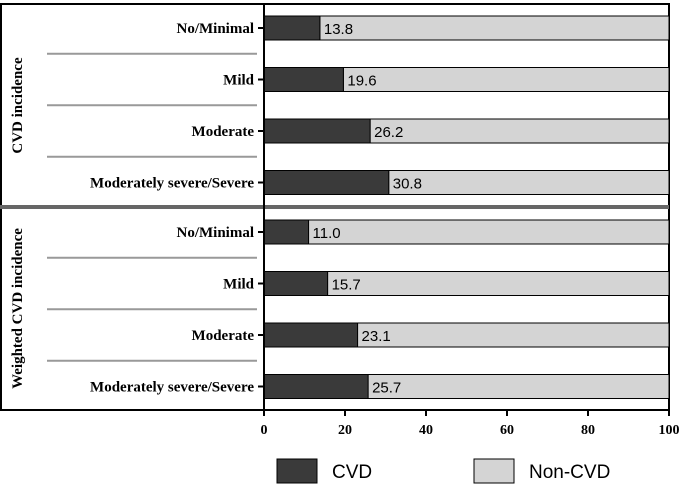  What do you see at coordinates (507, 430) in the screenshot?
I see `x-tick-label: 60` at bounding box center [507, 430].